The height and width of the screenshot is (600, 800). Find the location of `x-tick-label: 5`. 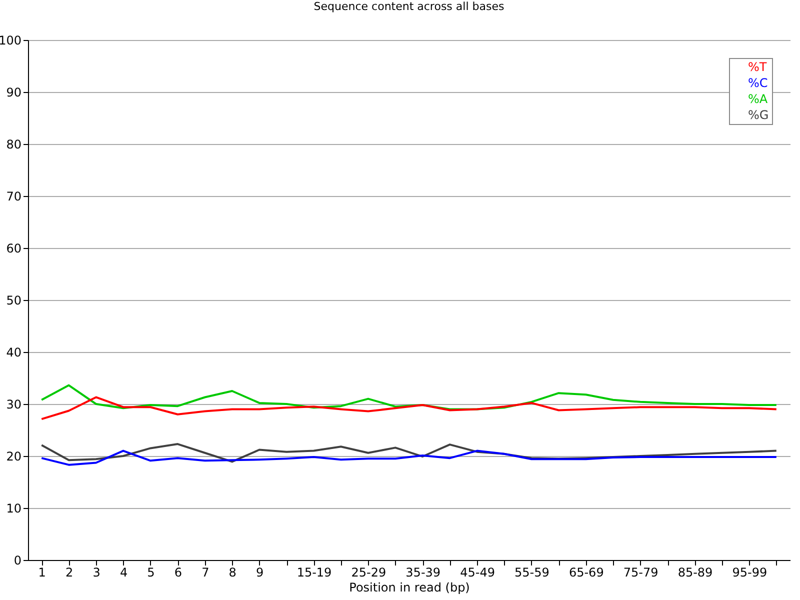

x-tick-label: 5 is located at coordinates (151, 573).